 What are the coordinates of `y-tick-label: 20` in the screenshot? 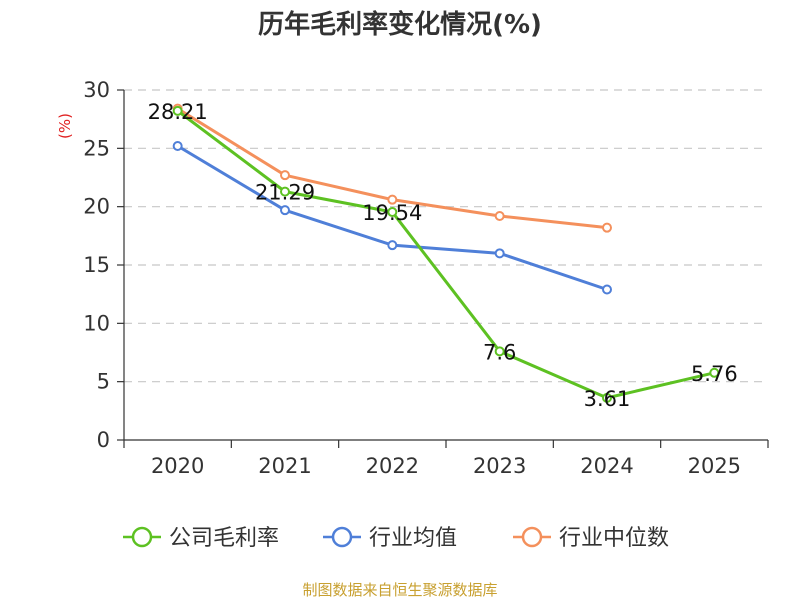 It's located at (96, 207).